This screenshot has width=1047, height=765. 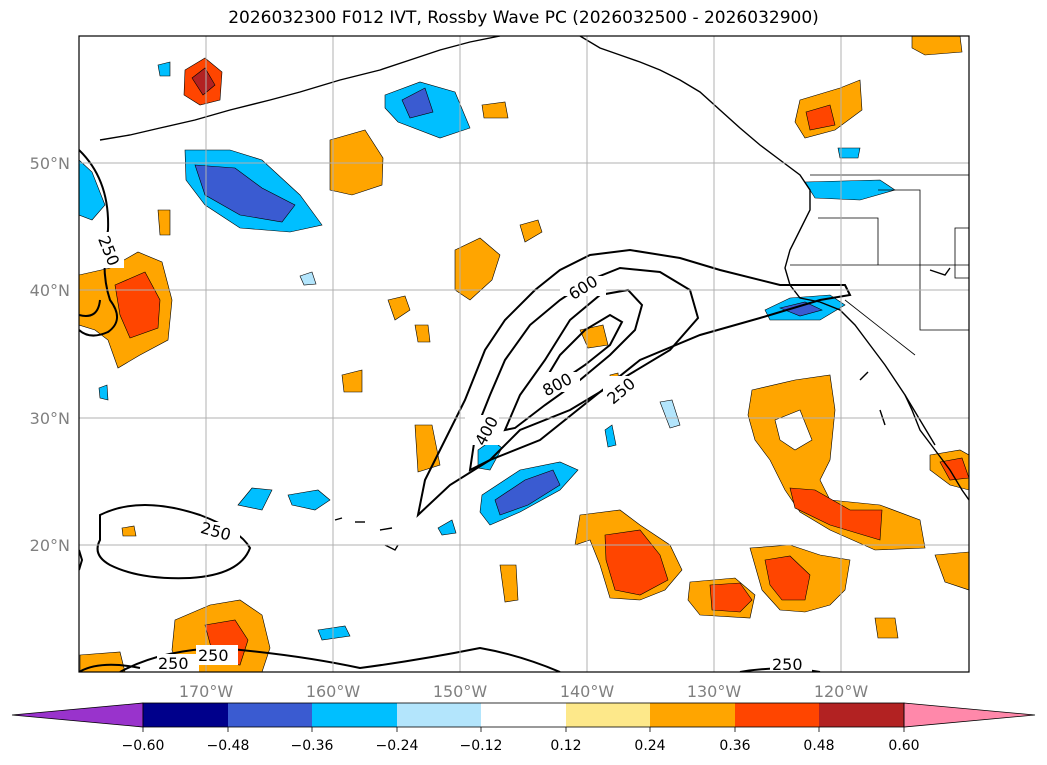 I want to click on ivt-label-250-s2: 250, so click(x=213, y=655).